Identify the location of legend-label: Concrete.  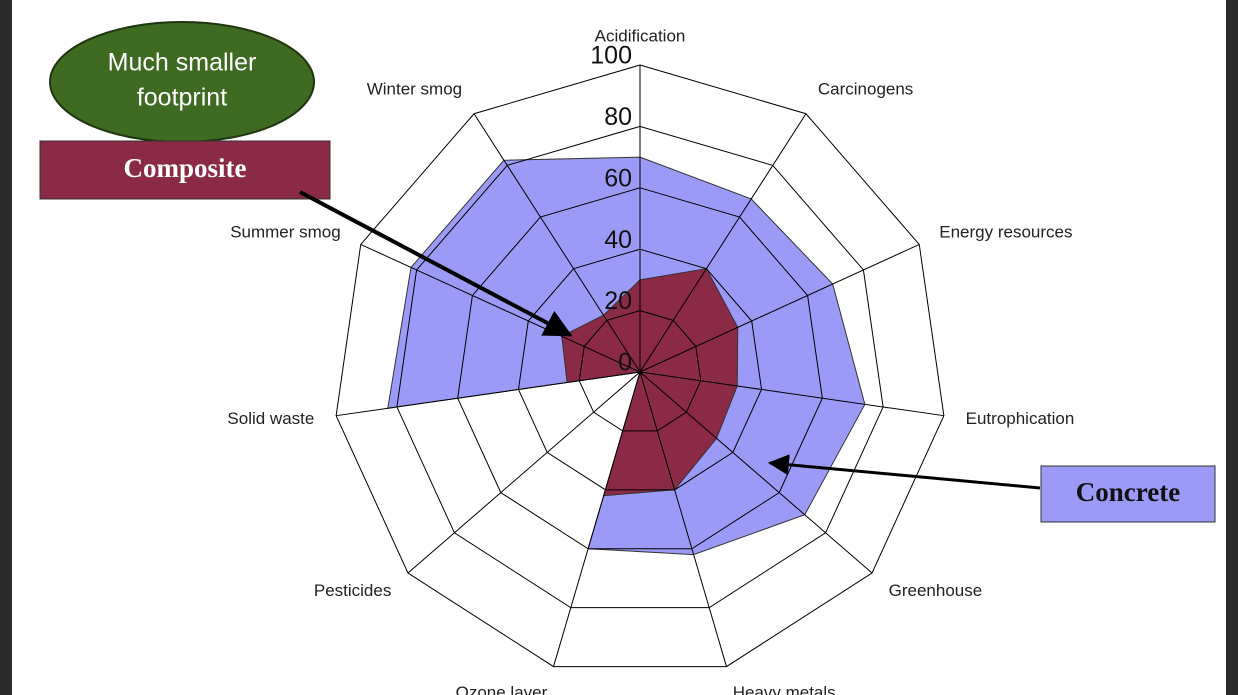
(1128, 492).